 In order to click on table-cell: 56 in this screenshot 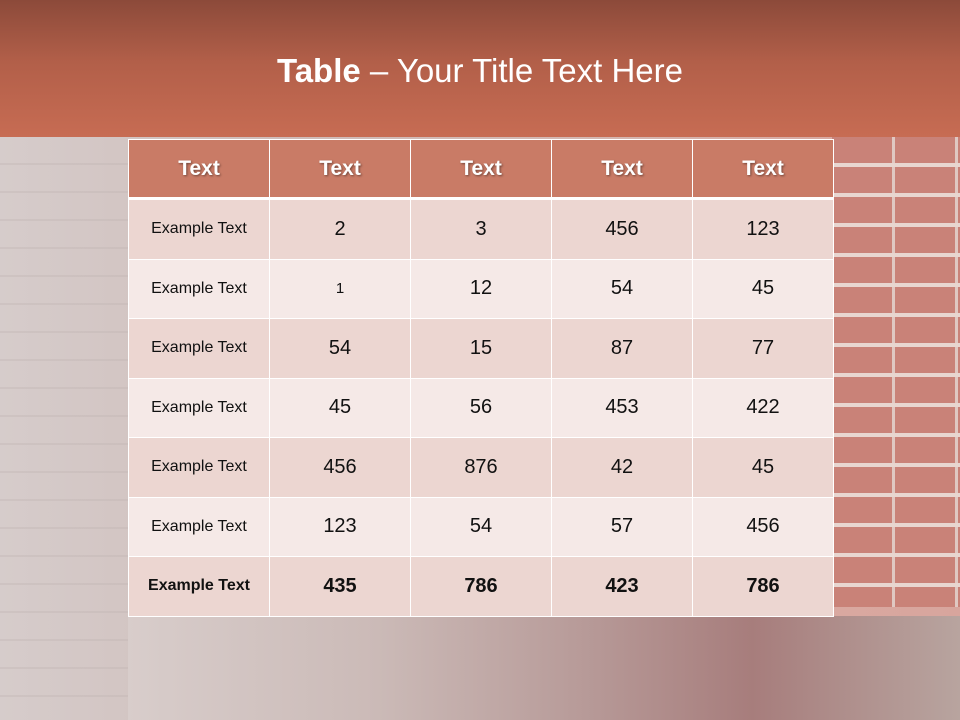, I will do `click(481, 407)`.